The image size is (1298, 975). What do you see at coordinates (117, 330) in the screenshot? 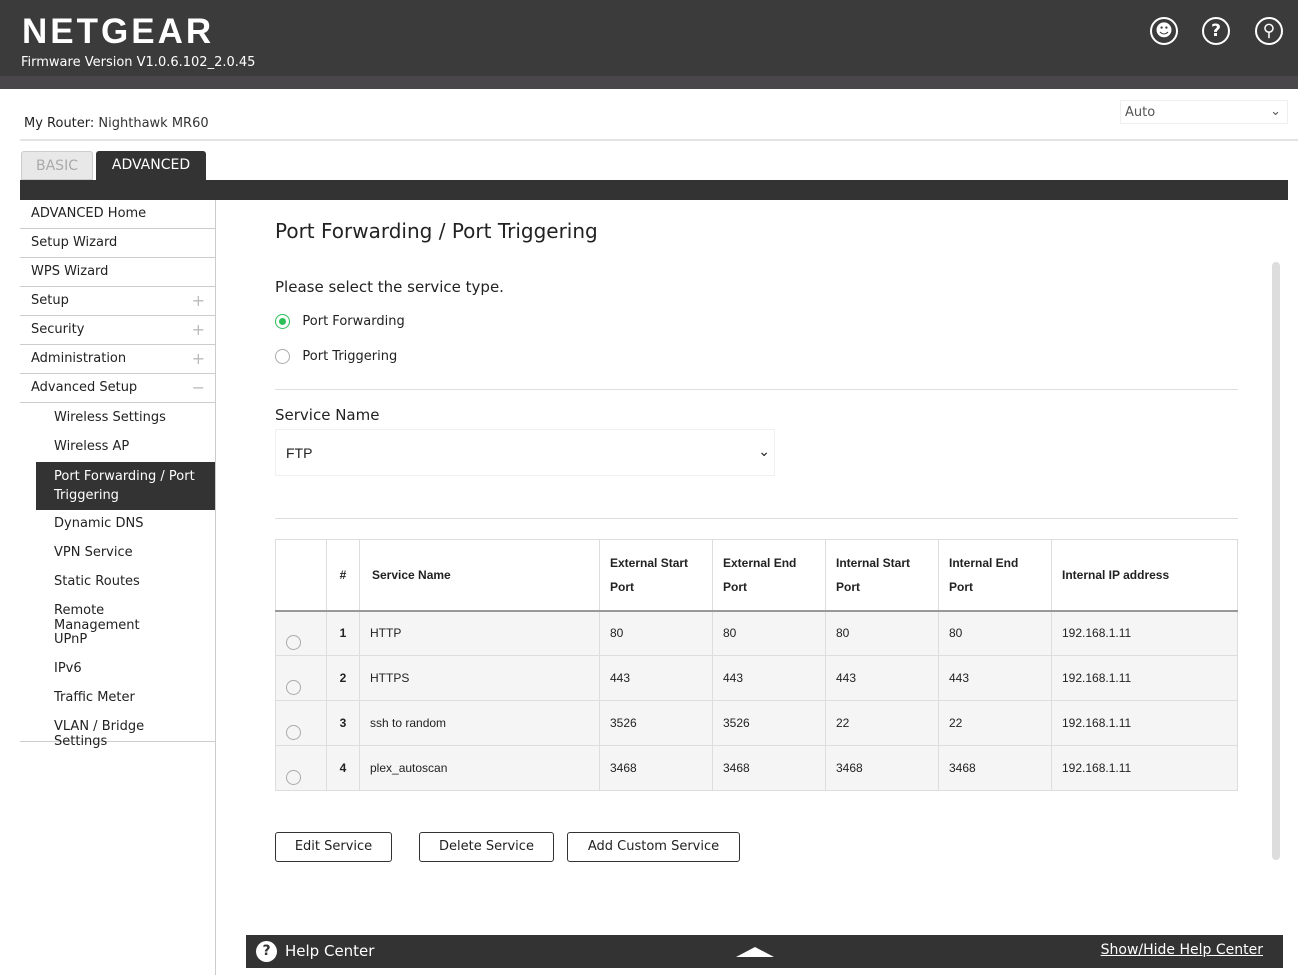
I see `sidebar-item-security: Security +` at bounding box center [117, 330].